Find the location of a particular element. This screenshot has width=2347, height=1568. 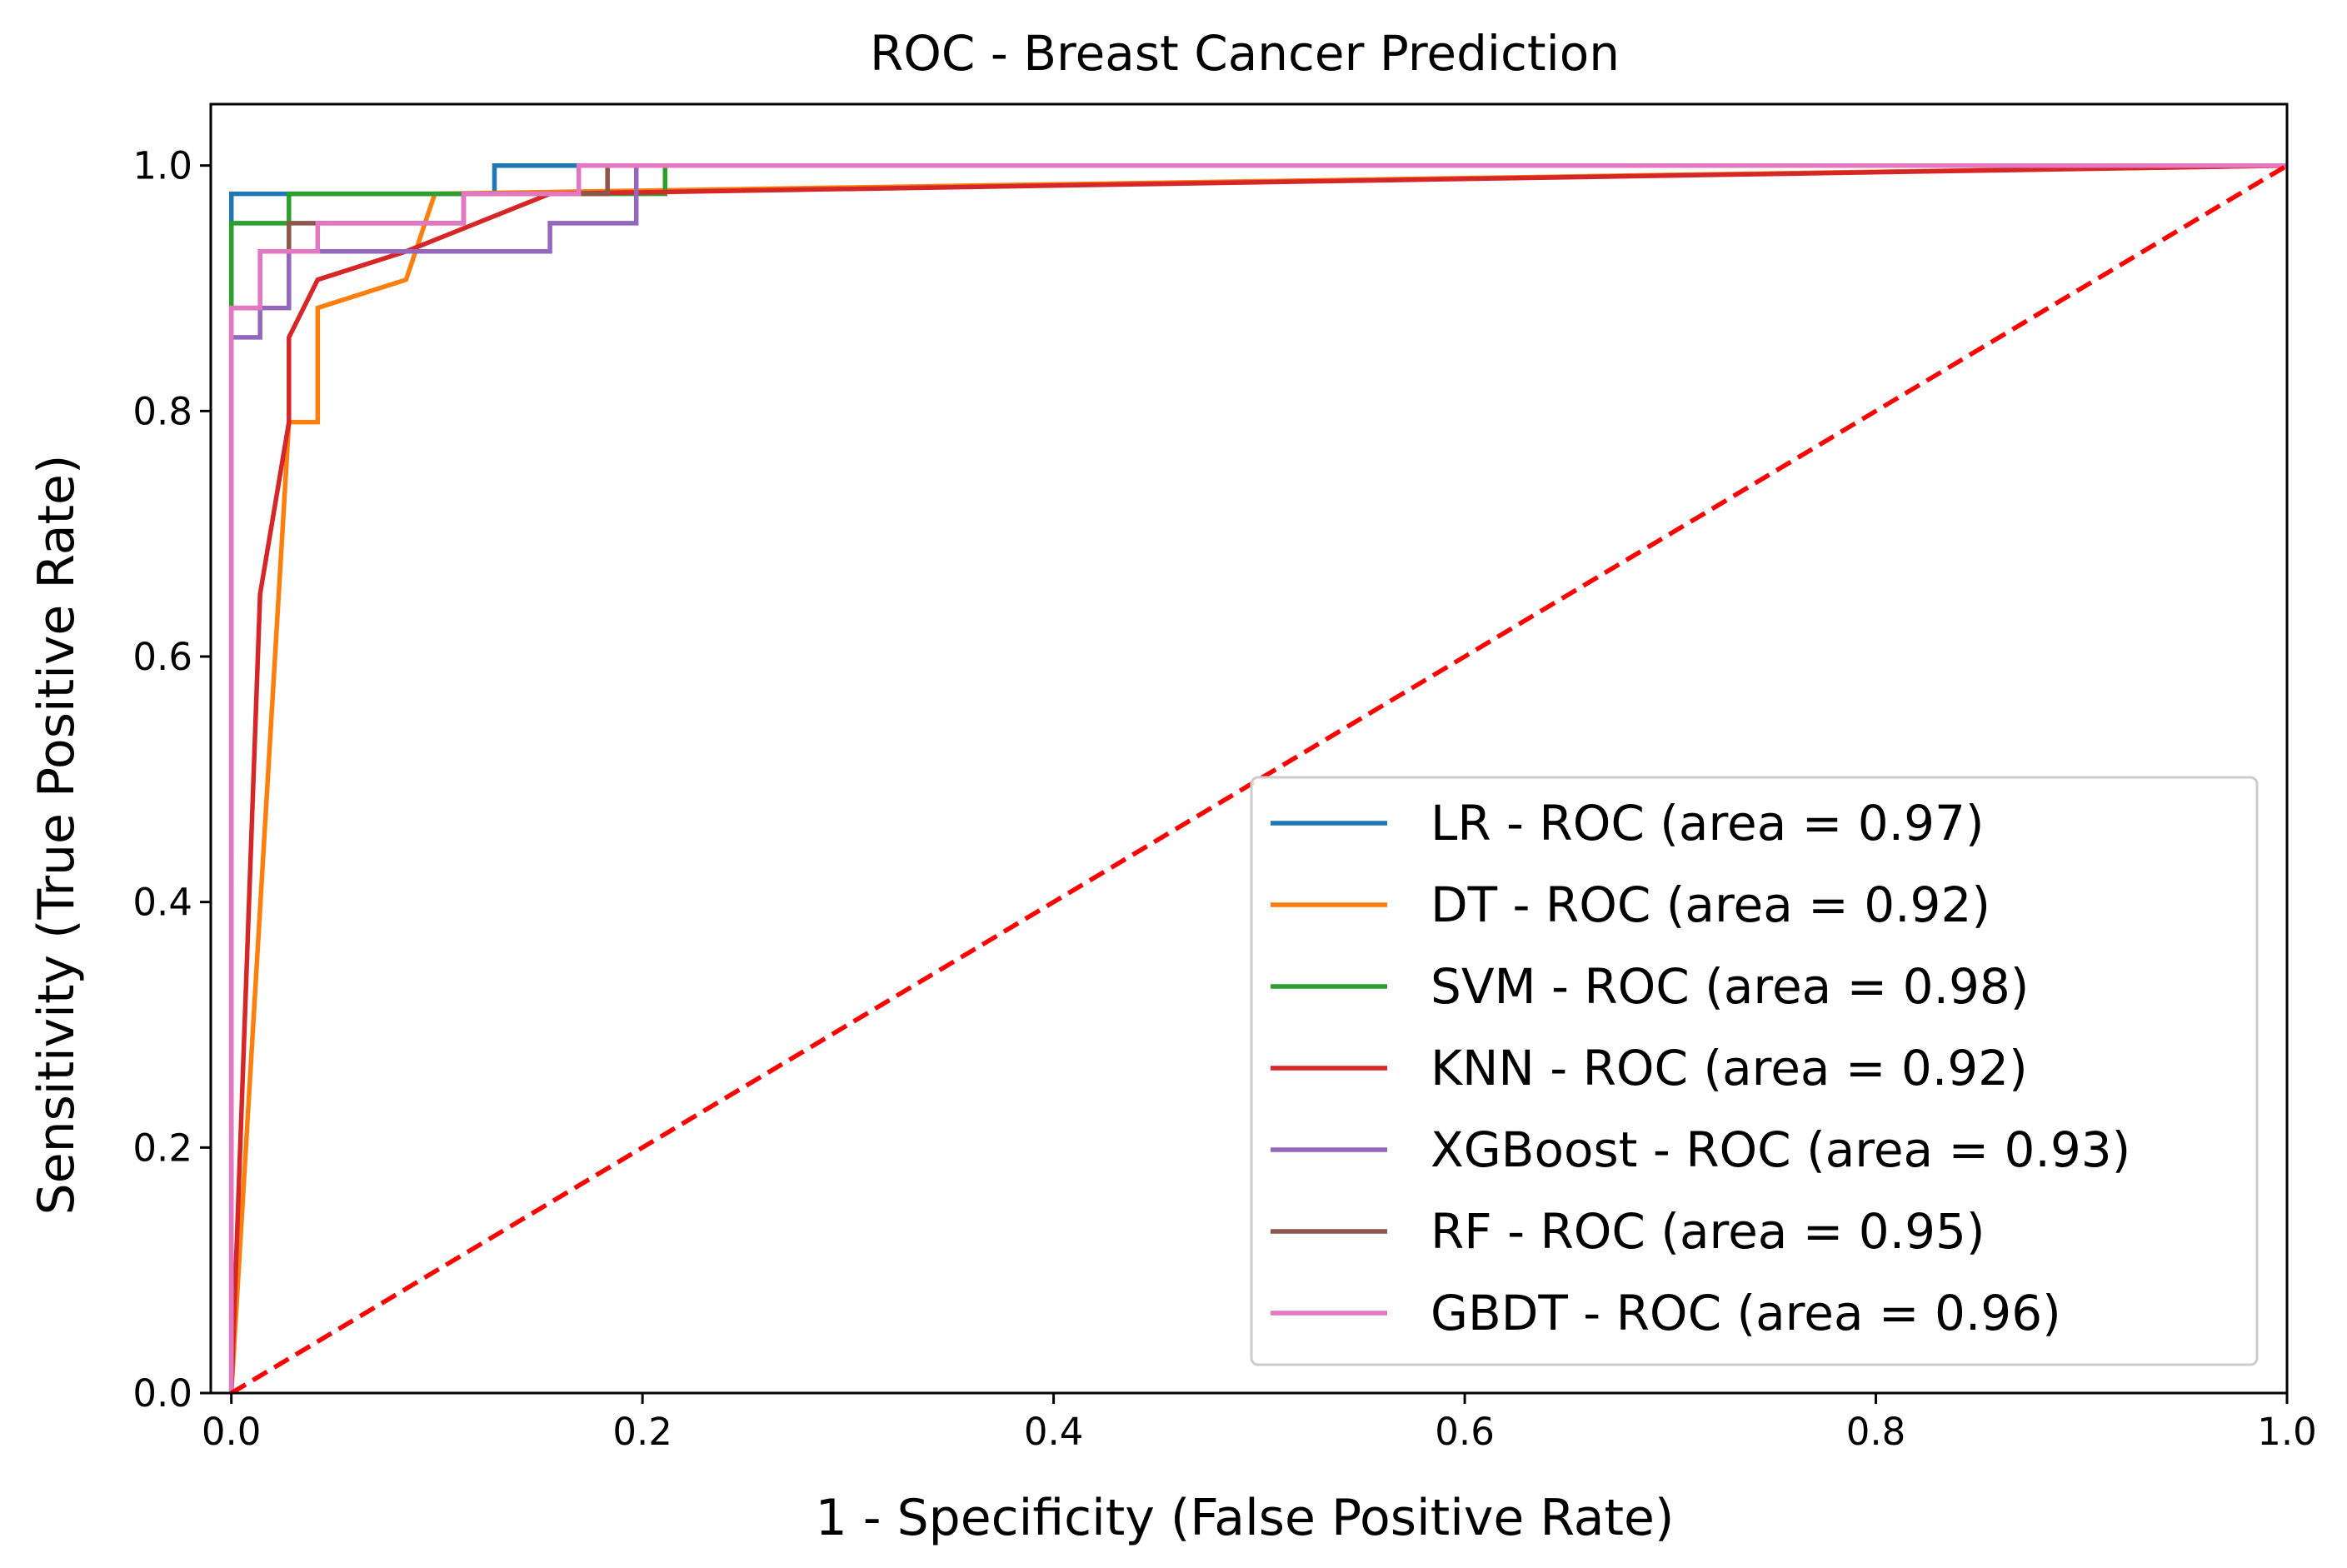

y-tick-label: 0.2 is located at coordinates (162, 1148).